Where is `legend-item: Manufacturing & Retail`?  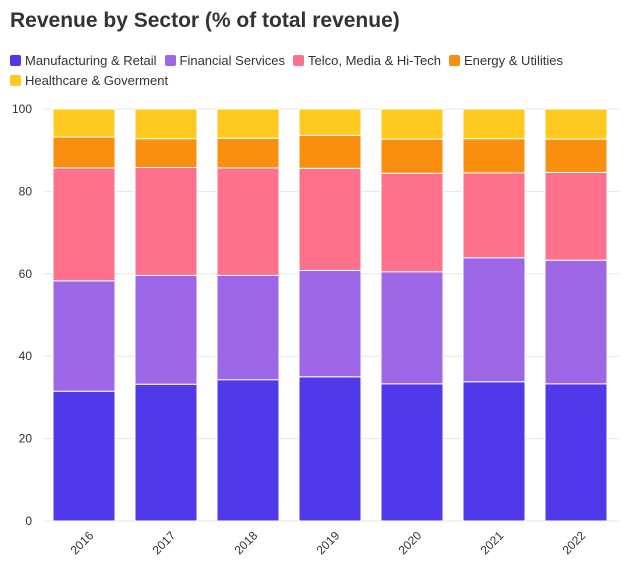 legend-item: Manufacturing & Retail is located at coordinates (83, 60).